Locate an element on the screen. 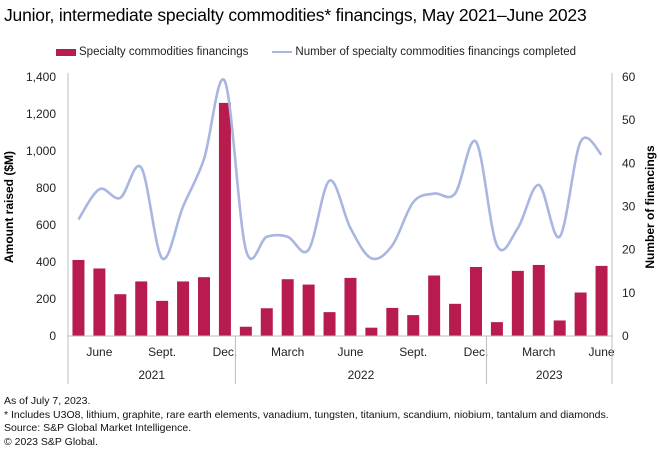 The height and width of the screenshot is (464, 660). x-tick-label-4: Sept. is located at coordinates (162, 352).